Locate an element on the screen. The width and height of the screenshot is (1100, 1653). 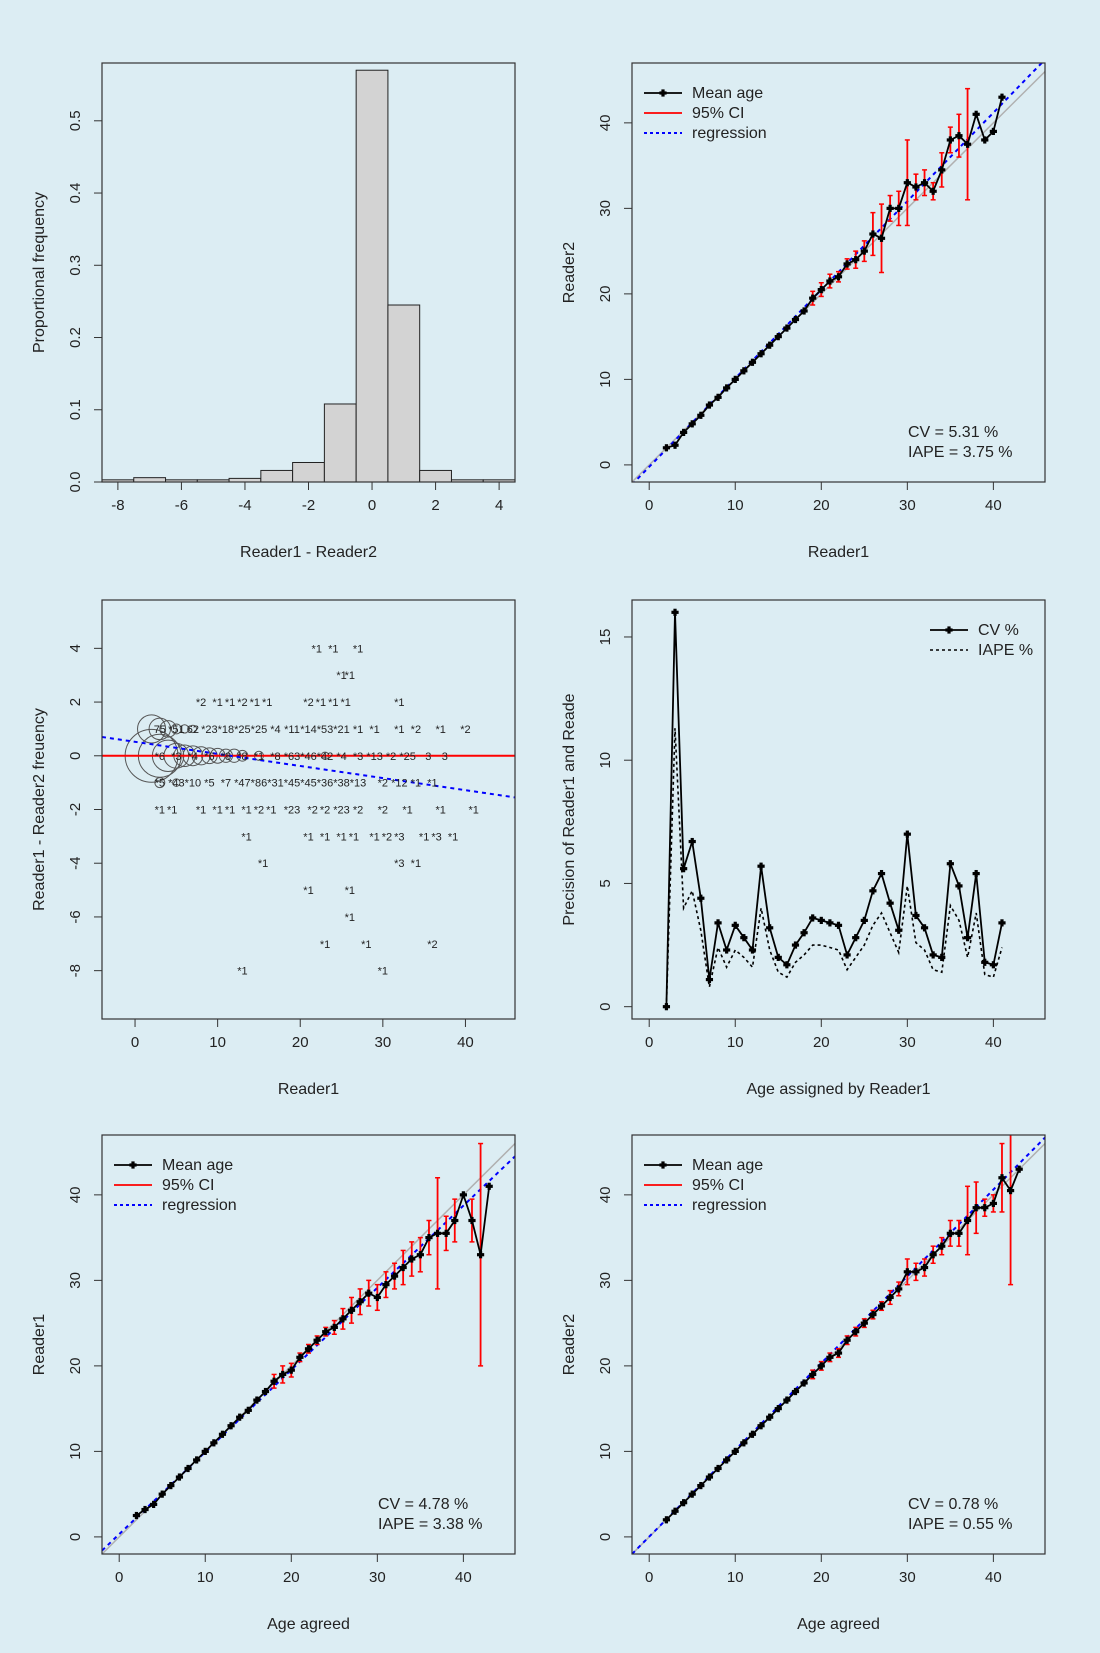
frequency-label: *4 is located at coordinates (341, 757).